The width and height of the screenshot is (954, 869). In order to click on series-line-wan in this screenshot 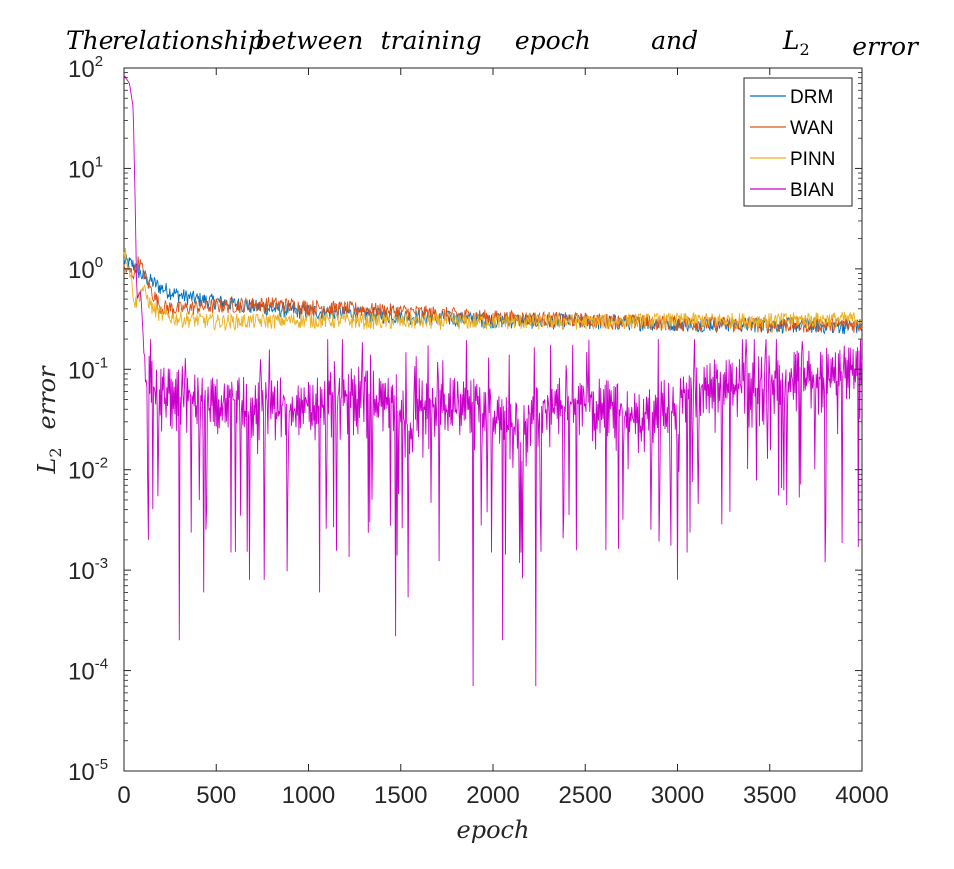, I will do `click(493, 295)`.